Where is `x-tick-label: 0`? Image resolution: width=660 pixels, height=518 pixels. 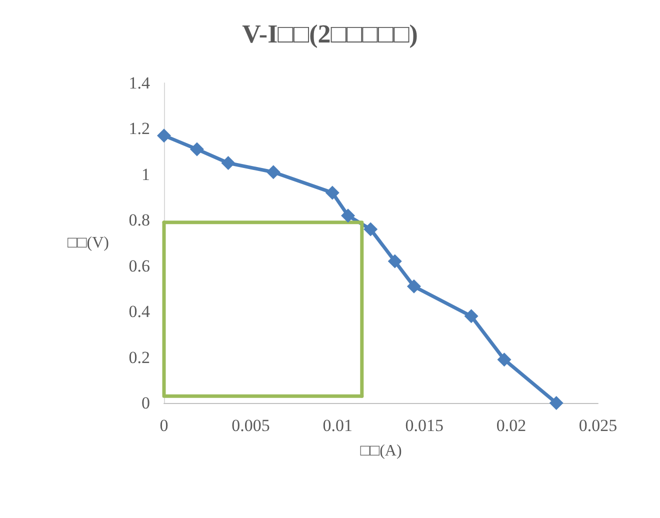
x-tick-label: 0 is located at coordinates (164, 425).